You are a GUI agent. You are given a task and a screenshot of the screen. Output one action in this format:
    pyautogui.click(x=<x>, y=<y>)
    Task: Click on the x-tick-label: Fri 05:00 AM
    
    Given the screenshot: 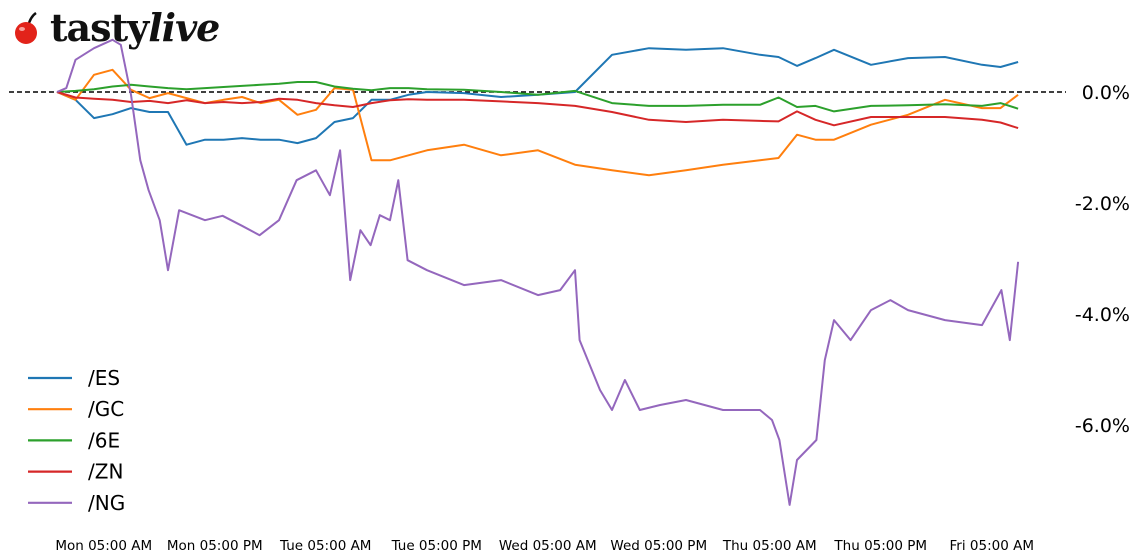 What is the action you would take?
    pyautogui.click(x=992, y=546)
    